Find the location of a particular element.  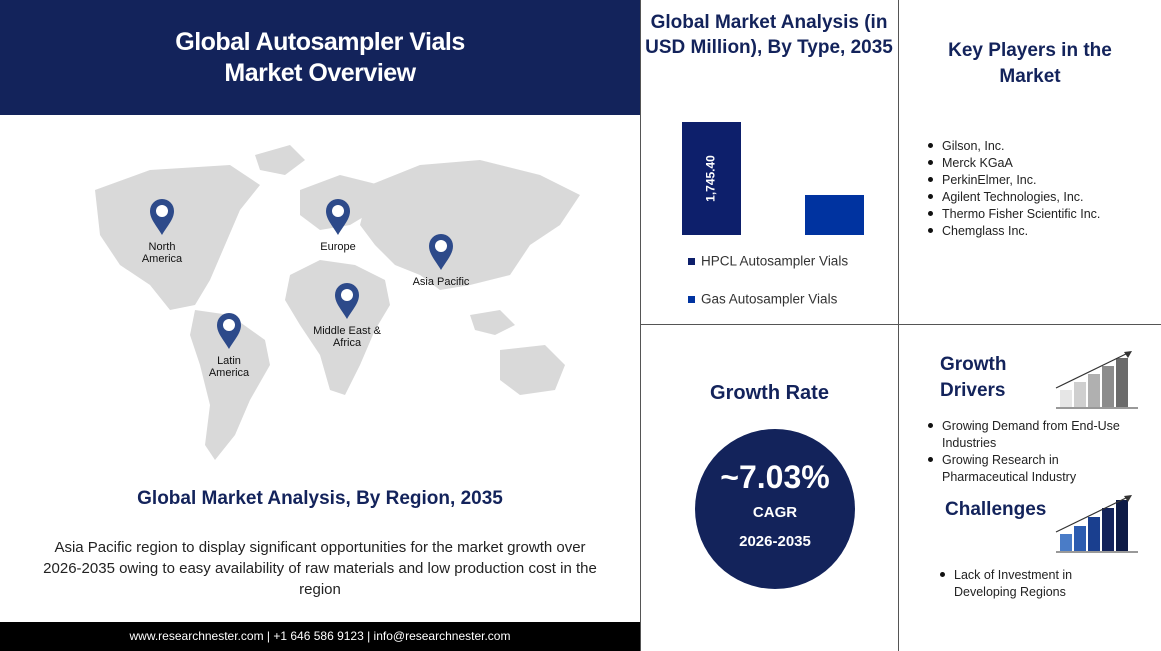

list-item: Agilent Technologies, Inc. is located at coordinates (1014, 197).